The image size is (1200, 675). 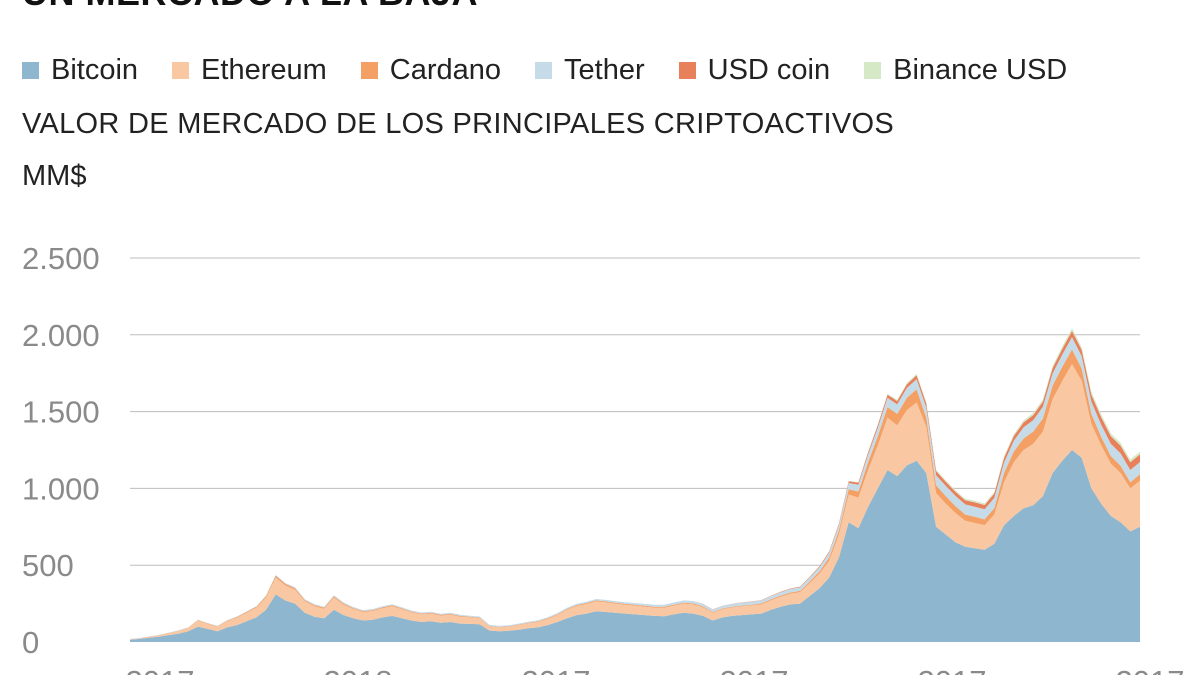 What do you see at coordinates (30, 642) in the screenshot?
I see `y-tick-label: 0` at bounding box center [30, 642].